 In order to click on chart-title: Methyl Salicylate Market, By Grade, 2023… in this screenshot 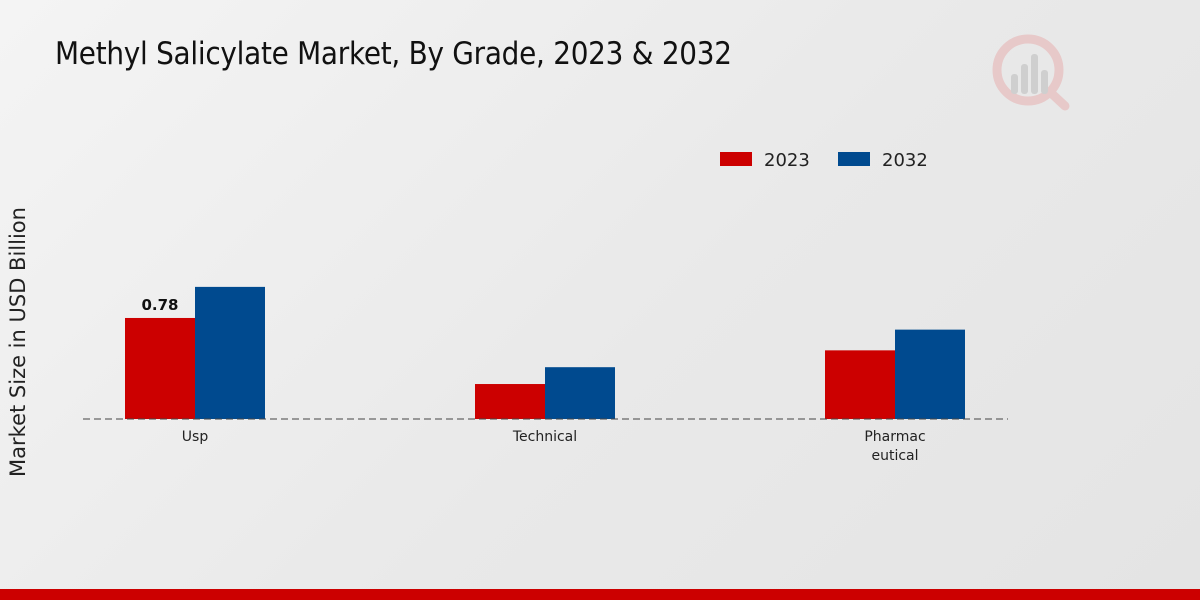, I will do `click(393, 54)`.